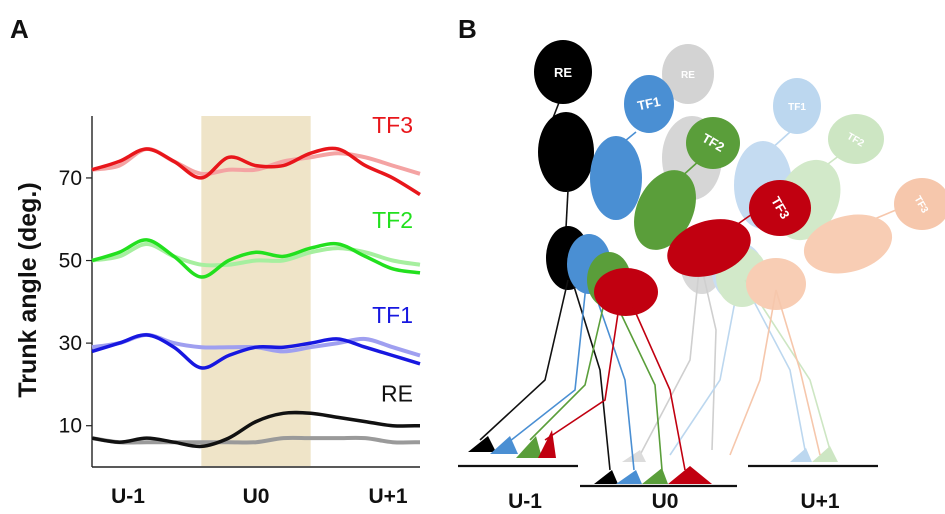 The height and width of the screenshot is (514, 945). I want to click on leg2-re-faded, so click(670, 357).